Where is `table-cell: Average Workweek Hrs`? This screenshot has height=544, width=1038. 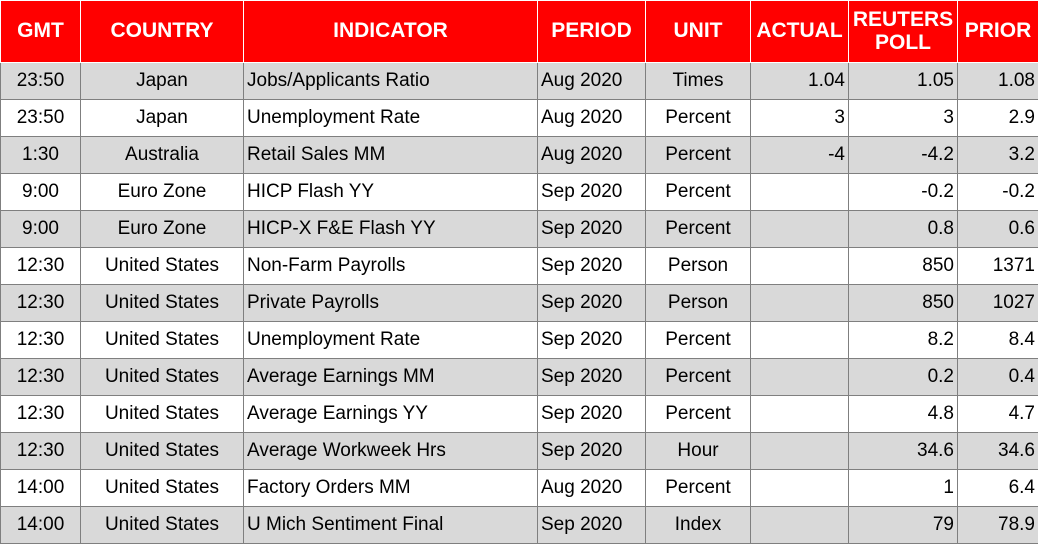
table-cell: Average Workweek Hrs is located at coordinates (391, 451).